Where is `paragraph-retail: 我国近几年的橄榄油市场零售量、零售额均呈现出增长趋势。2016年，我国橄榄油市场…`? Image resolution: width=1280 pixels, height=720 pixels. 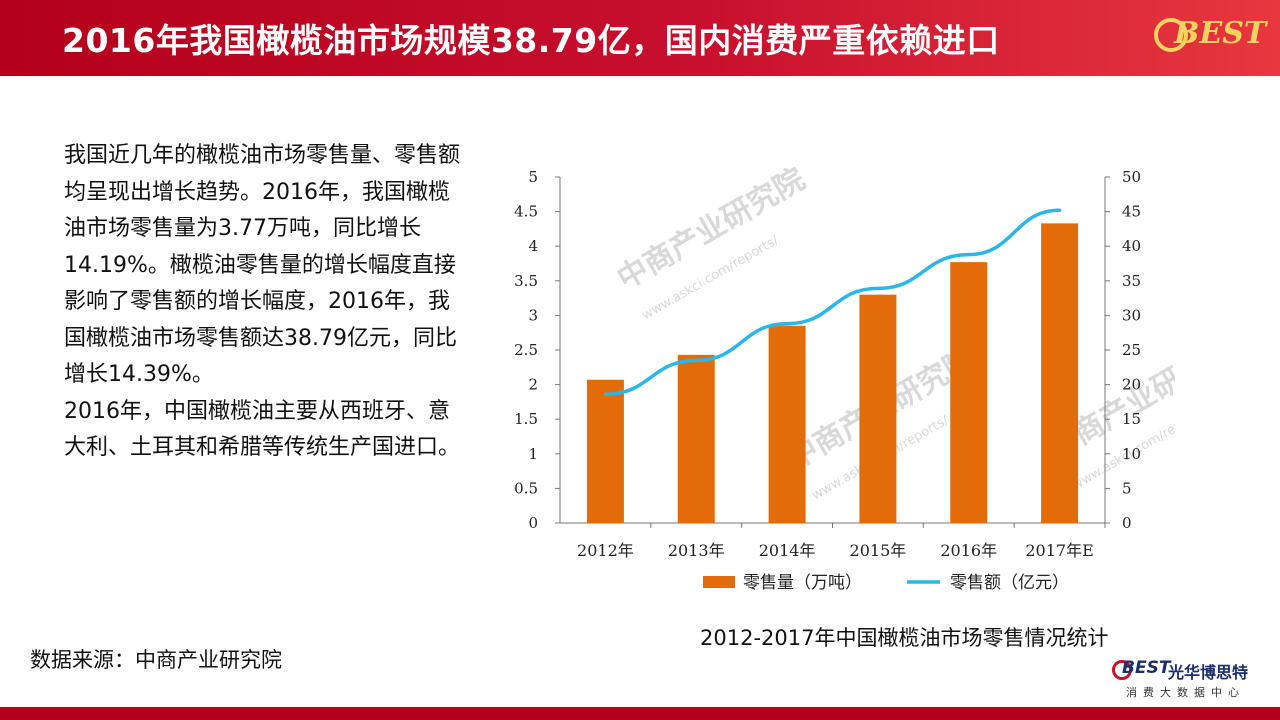
paragraph-retail: 我国近几年的橄榄油市场零售量、零售额均呈现出增长趋势。2016年，我国橄榄油市场… is located at coordinates (262, 265).